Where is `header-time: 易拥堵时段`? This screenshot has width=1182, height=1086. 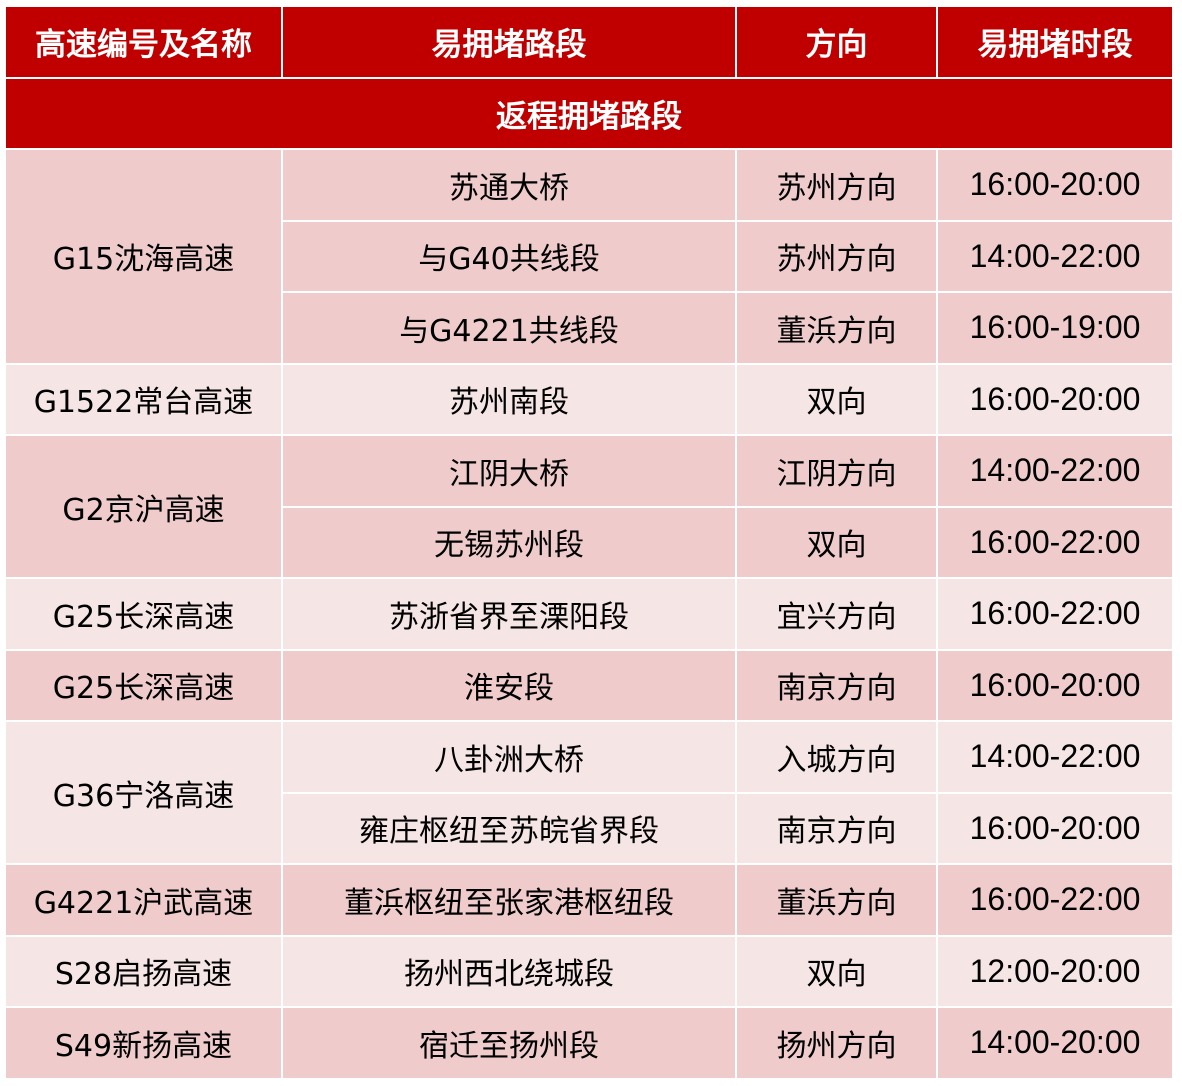
header-time: 易拥堵时段 is located at coordinates (1055, 42).